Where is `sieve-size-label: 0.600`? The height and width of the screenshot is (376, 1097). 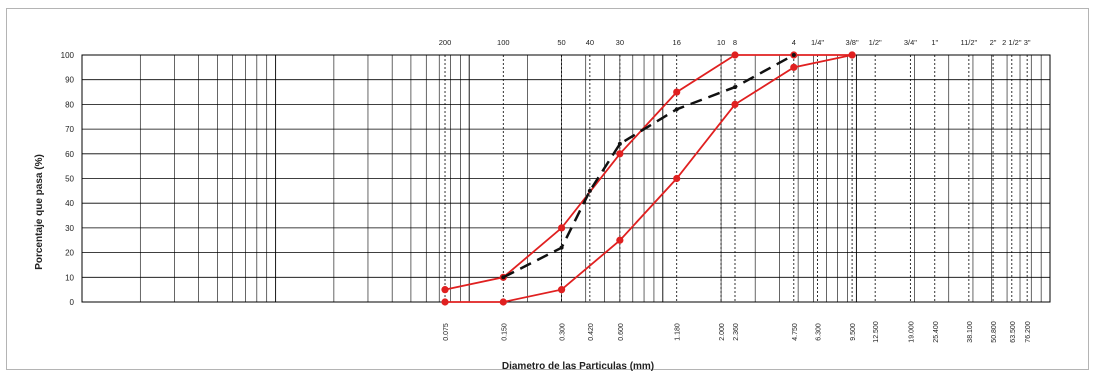
sieve-size-label: 0.600 is located at coordinates (621, 332).